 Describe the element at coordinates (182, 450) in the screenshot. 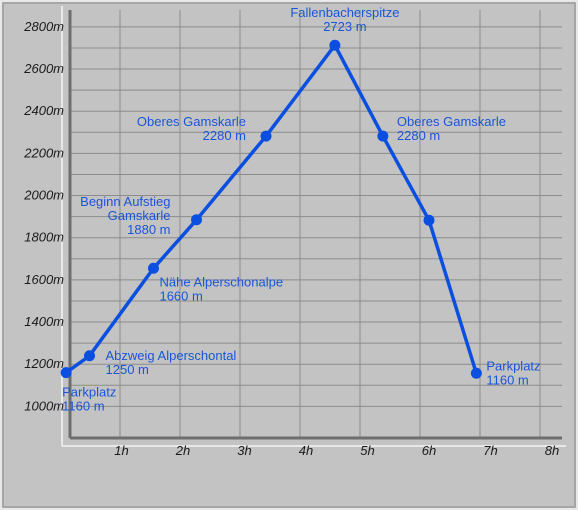

I see `x-tick-label: 2h` at that location.